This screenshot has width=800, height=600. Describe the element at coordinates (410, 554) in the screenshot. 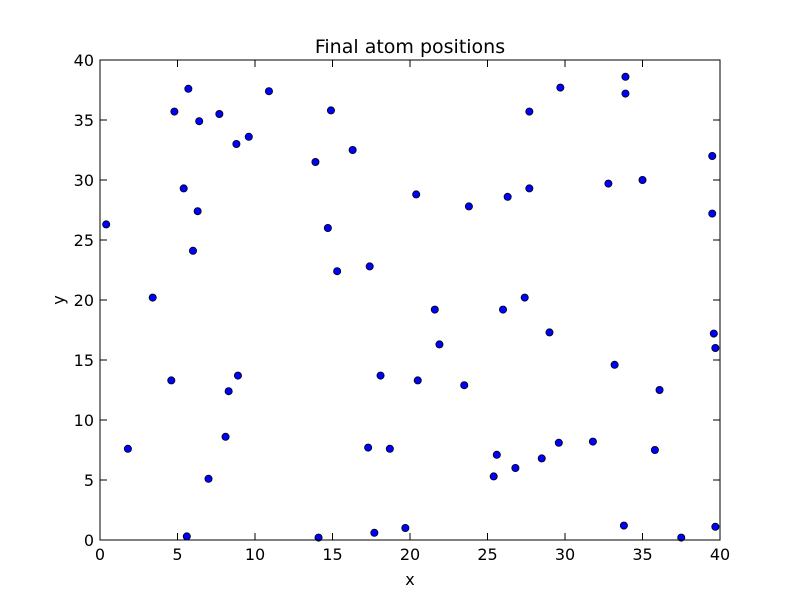

I see `x-tick-label: 20` at that location.